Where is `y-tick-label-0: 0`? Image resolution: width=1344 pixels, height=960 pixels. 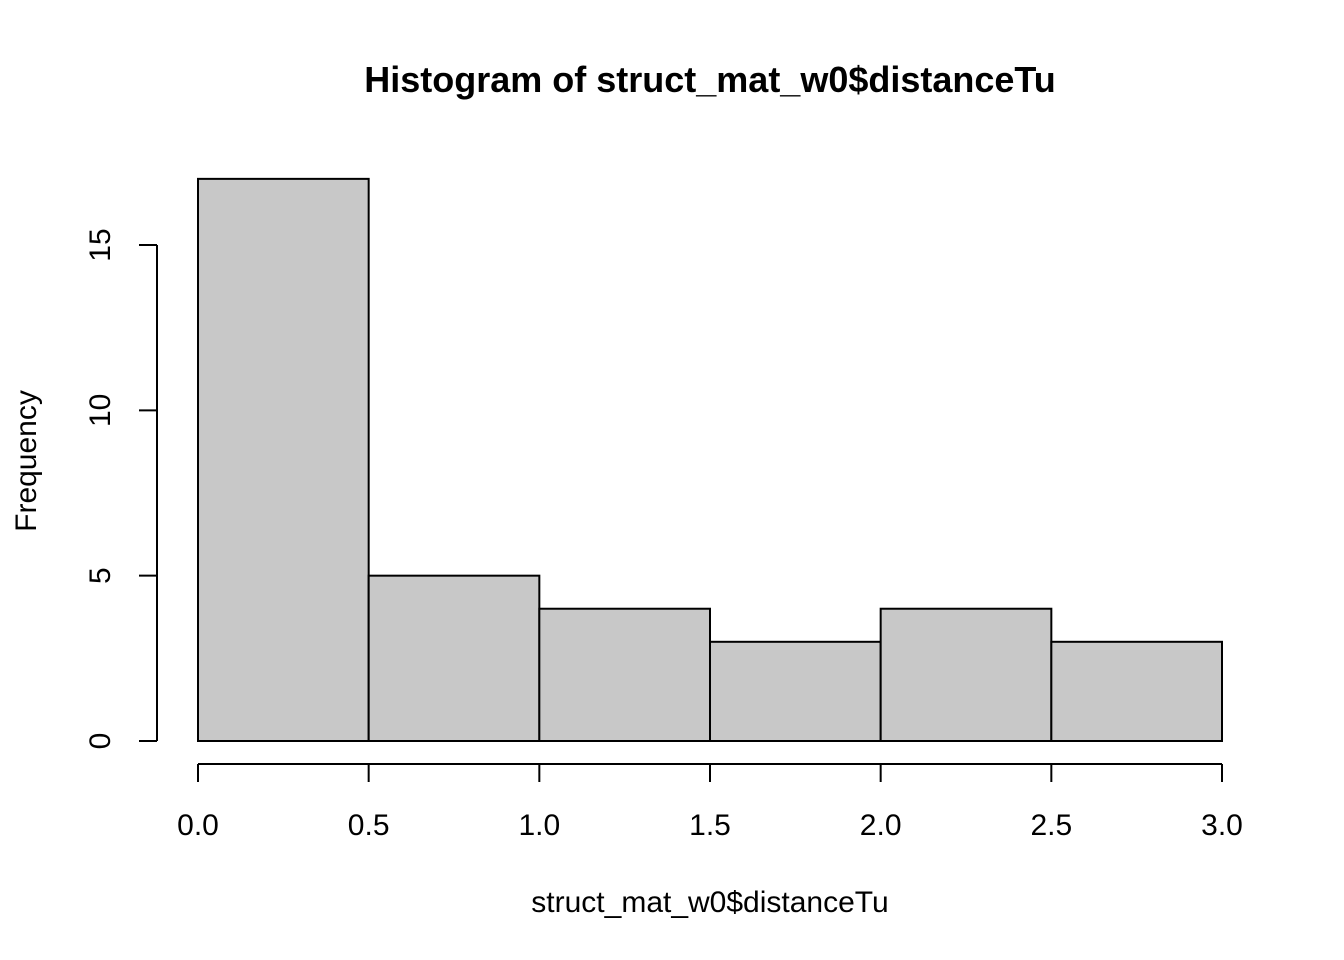
y-tick-label-0: 0 is located at coordinates (100, 741).